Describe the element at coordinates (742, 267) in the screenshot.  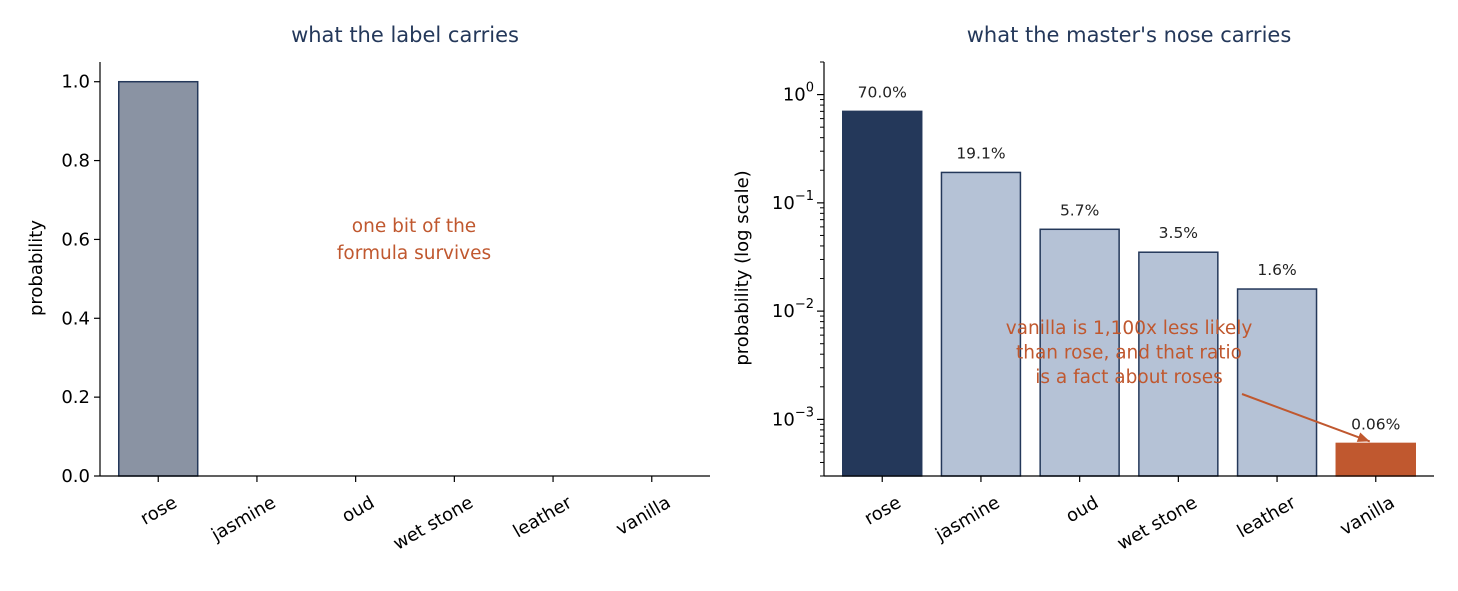
I see `right-y-axis-label: probability (log scale)` at that location.